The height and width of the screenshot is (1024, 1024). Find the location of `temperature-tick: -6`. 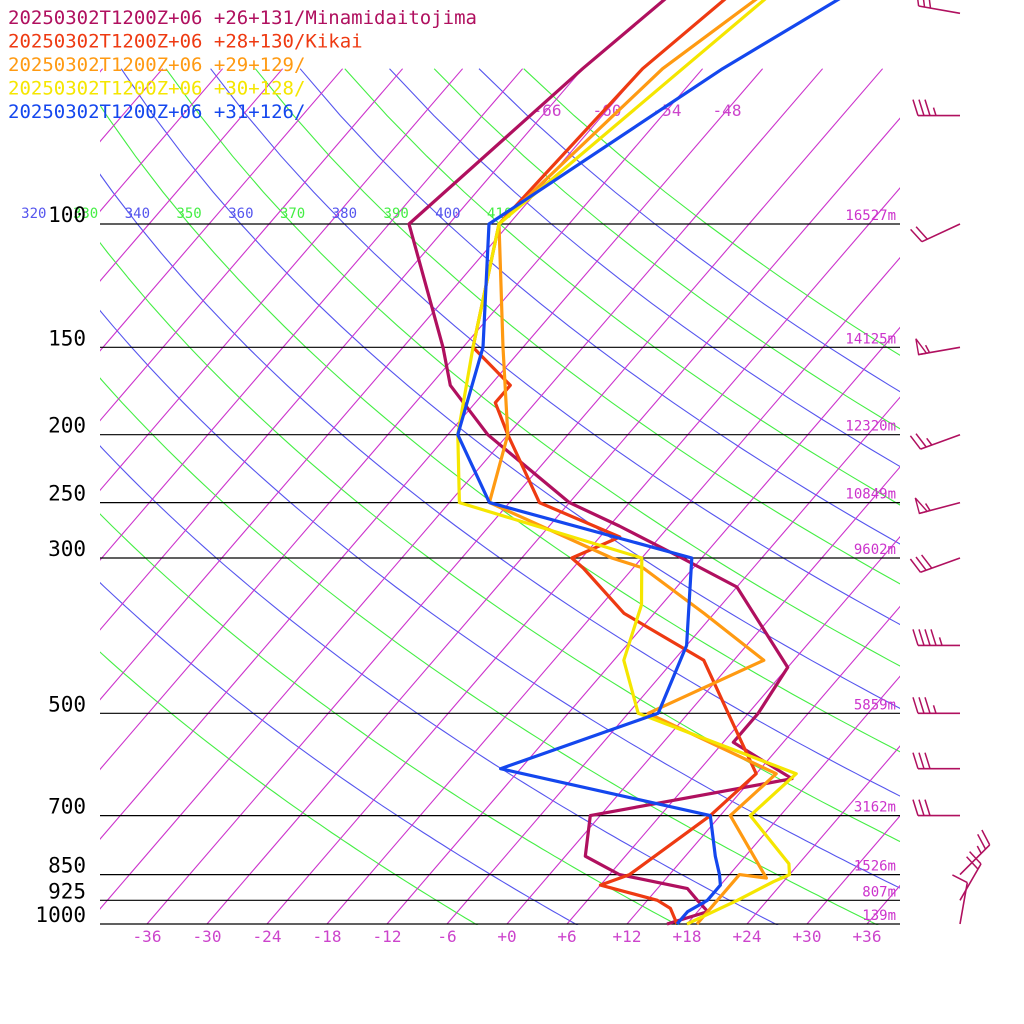

temperature-tick: -6 is located at coordinates (446, 936).